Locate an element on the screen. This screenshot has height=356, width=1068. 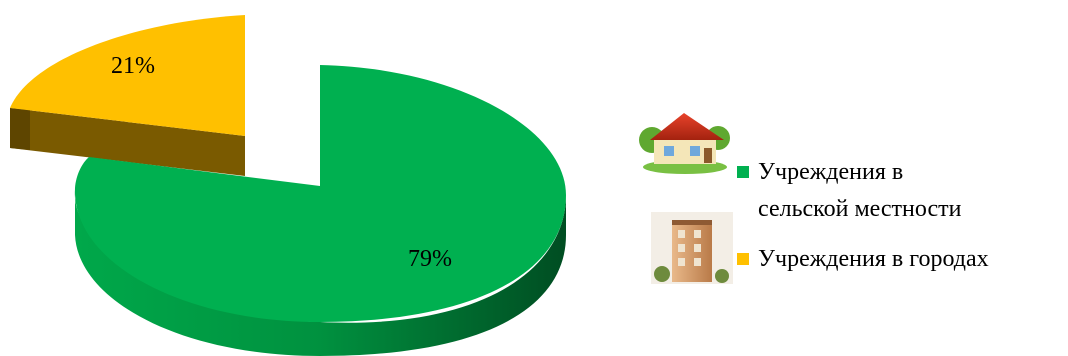
legend-item-rural: Учреждения в сельской местности is located at coordinates (800, 167).